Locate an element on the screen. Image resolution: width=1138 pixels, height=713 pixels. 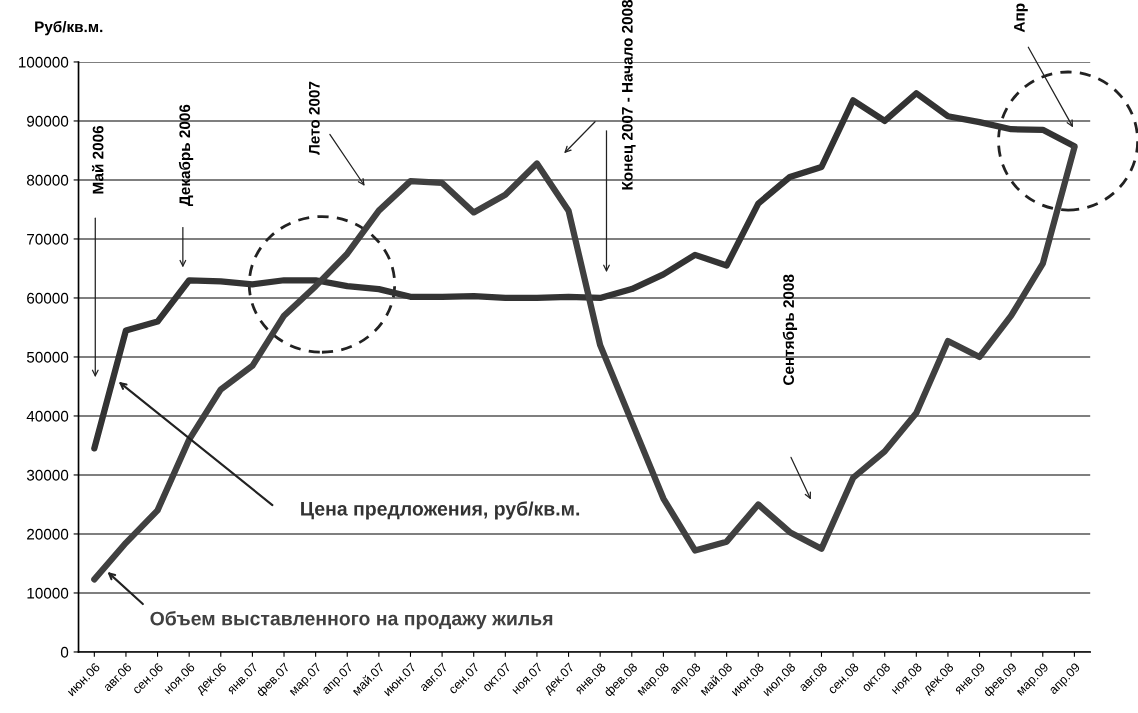
annotation: Лето 2007 is located at coordinates (314, 118).